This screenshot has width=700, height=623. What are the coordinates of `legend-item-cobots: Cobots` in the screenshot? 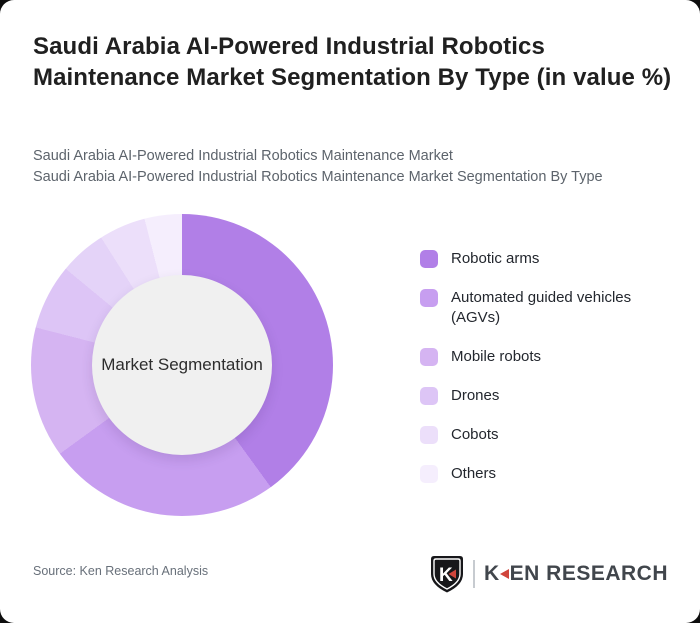 It's located at (543, 435).